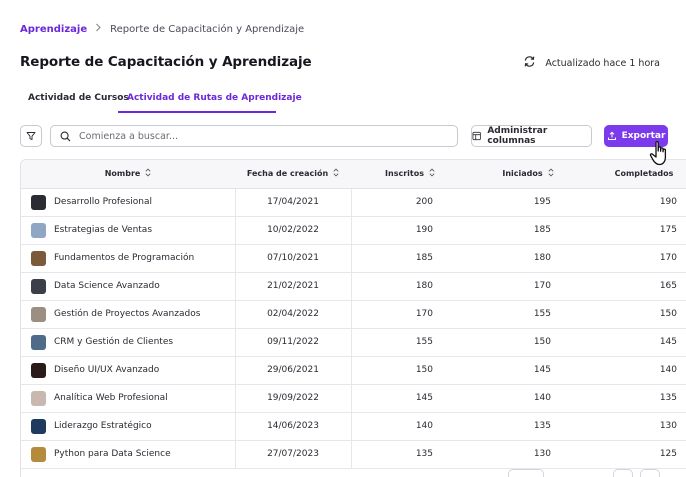 This screenshot has width=686, height=477. Describe the element at coordinates (636, 230) in the screenshot. I see `cell-completed: 175` at that location.